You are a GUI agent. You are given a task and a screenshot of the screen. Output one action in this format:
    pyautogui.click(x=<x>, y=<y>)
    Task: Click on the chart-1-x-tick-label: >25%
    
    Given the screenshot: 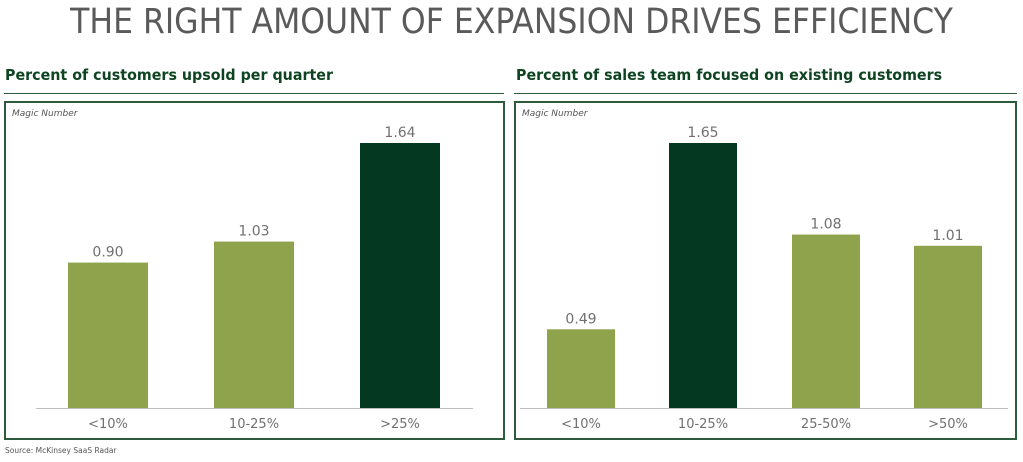 What is the action you would take?
    pyautogui.click(x=400, y=424)
    